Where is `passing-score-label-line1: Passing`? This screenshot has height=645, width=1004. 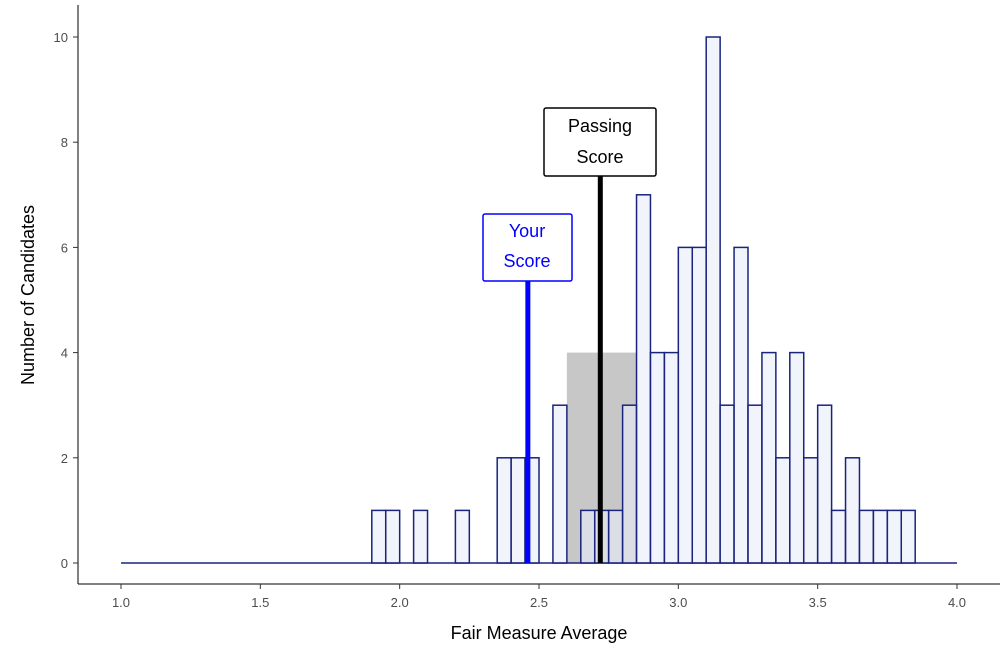
passing-score-label-line1: Passing is located at coordinates (600, 126).